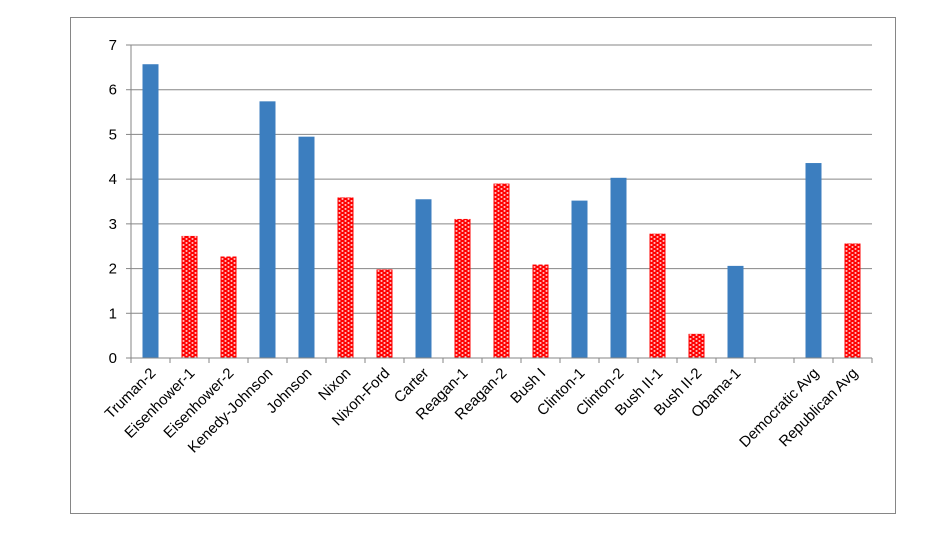  What do you see at coordinates (113, 90) in the screenshot?
I see `y-tick-label: 6` at bounding box center [113, 90].